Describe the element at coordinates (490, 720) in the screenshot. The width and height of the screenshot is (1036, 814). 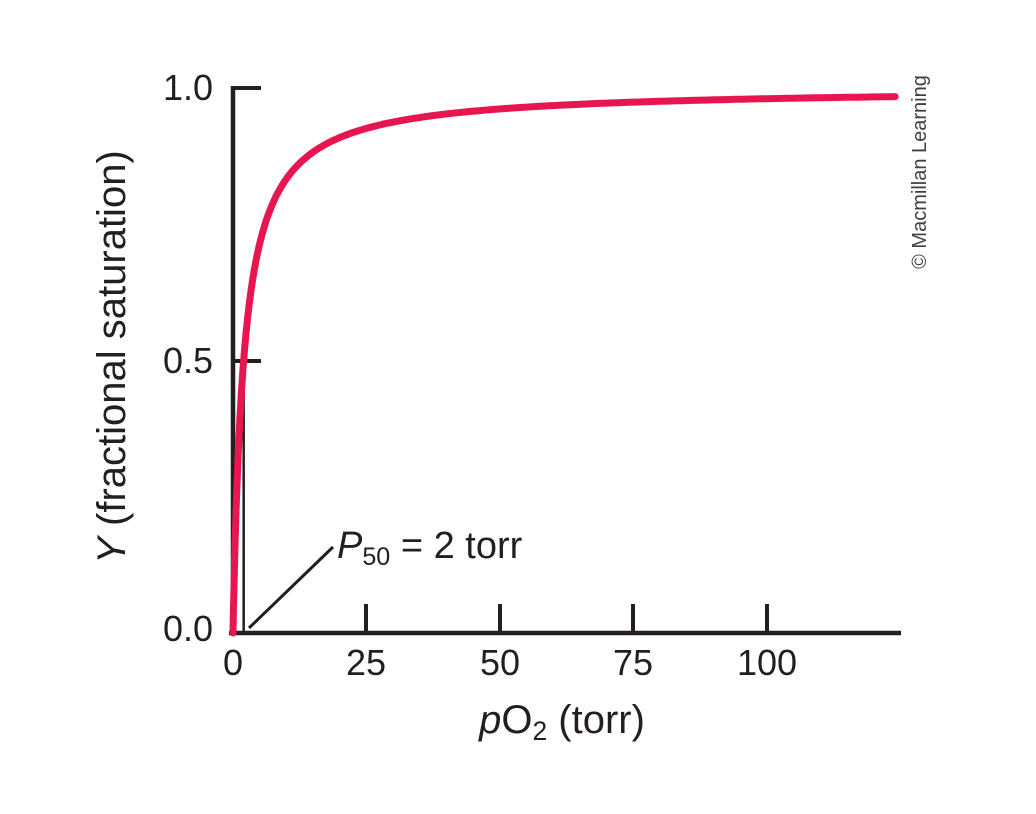
I see `x-axis-title-italic: p` at that location.